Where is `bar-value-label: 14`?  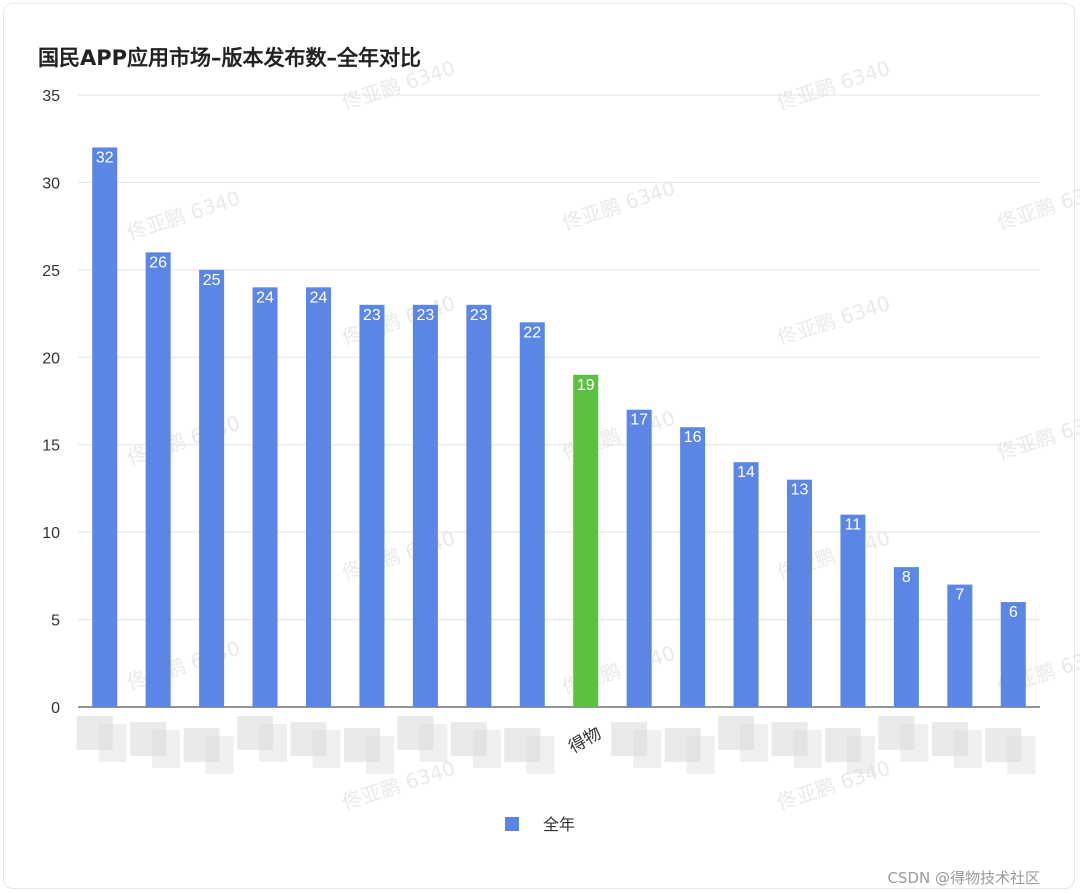 bar-value-label: 14 is located at coordinates (746, 472).